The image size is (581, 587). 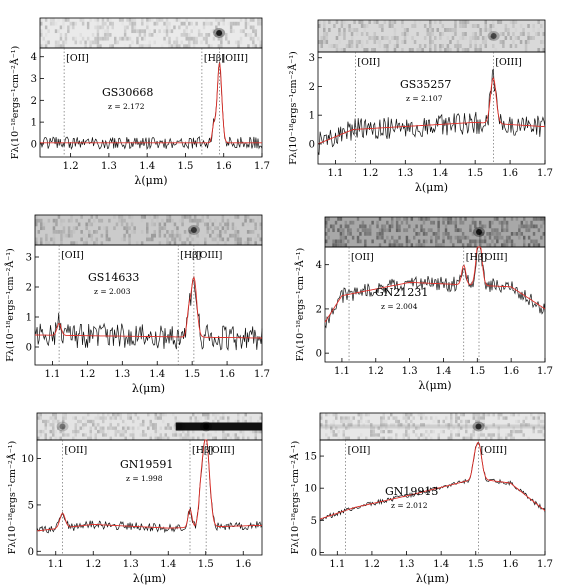 What do you see at coordinates (409, 505) in the screenshot?
I see `redshift-label: z = 2.012` at bounding box center [409, 505].